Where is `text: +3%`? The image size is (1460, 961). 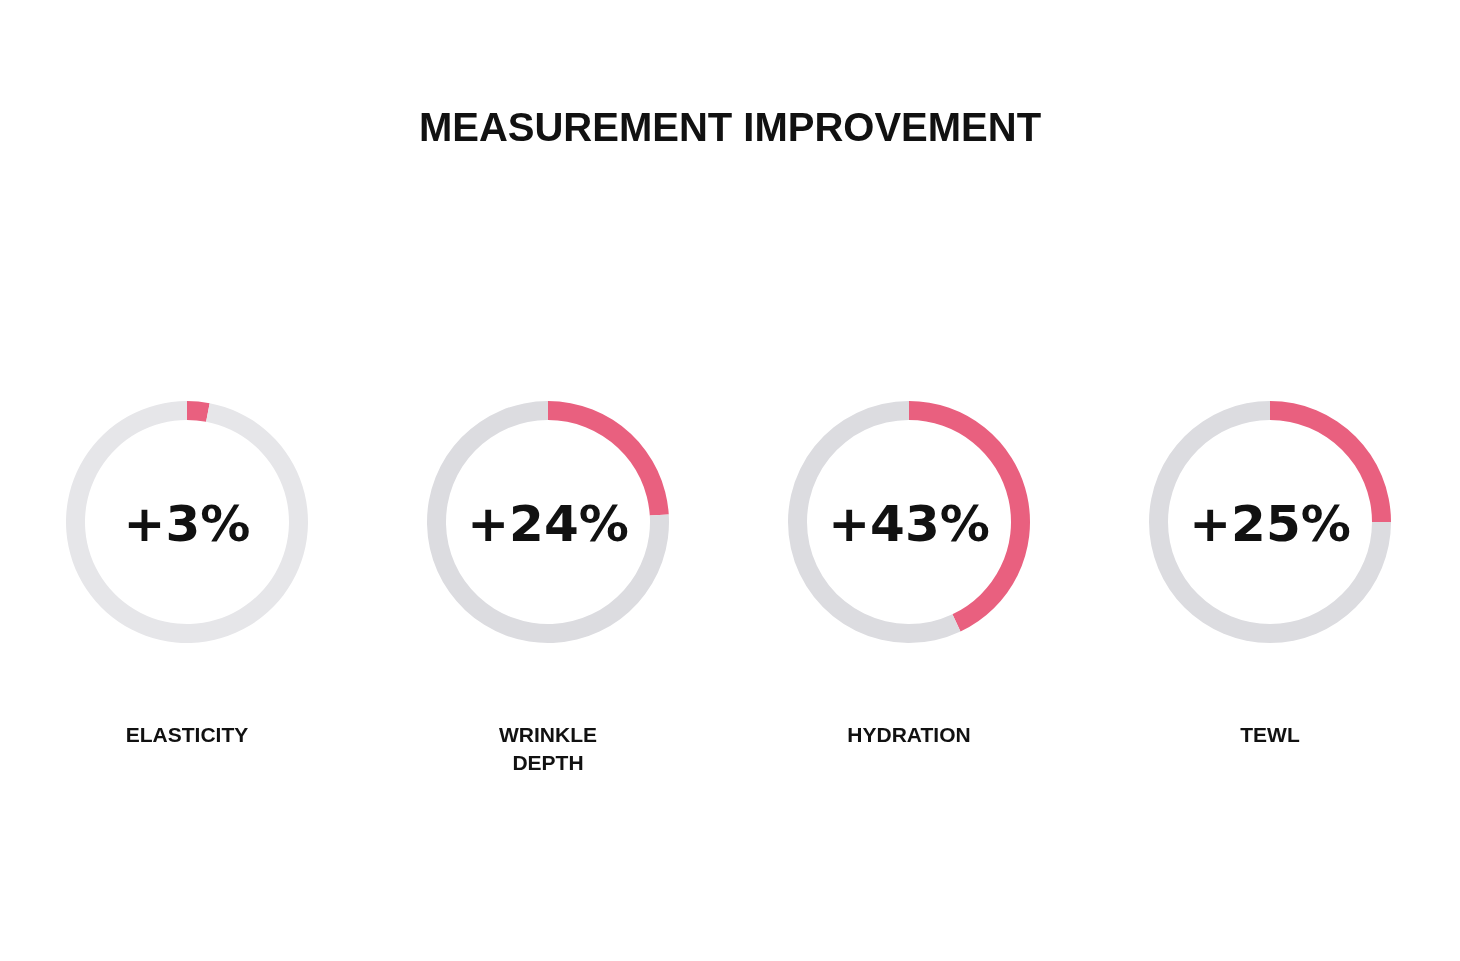
text: +3% is located at coordinates (187, 524).